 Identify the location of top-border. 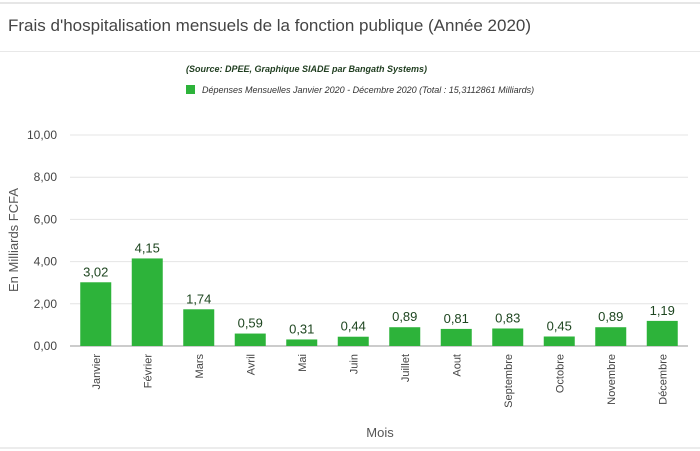
(350, 3).